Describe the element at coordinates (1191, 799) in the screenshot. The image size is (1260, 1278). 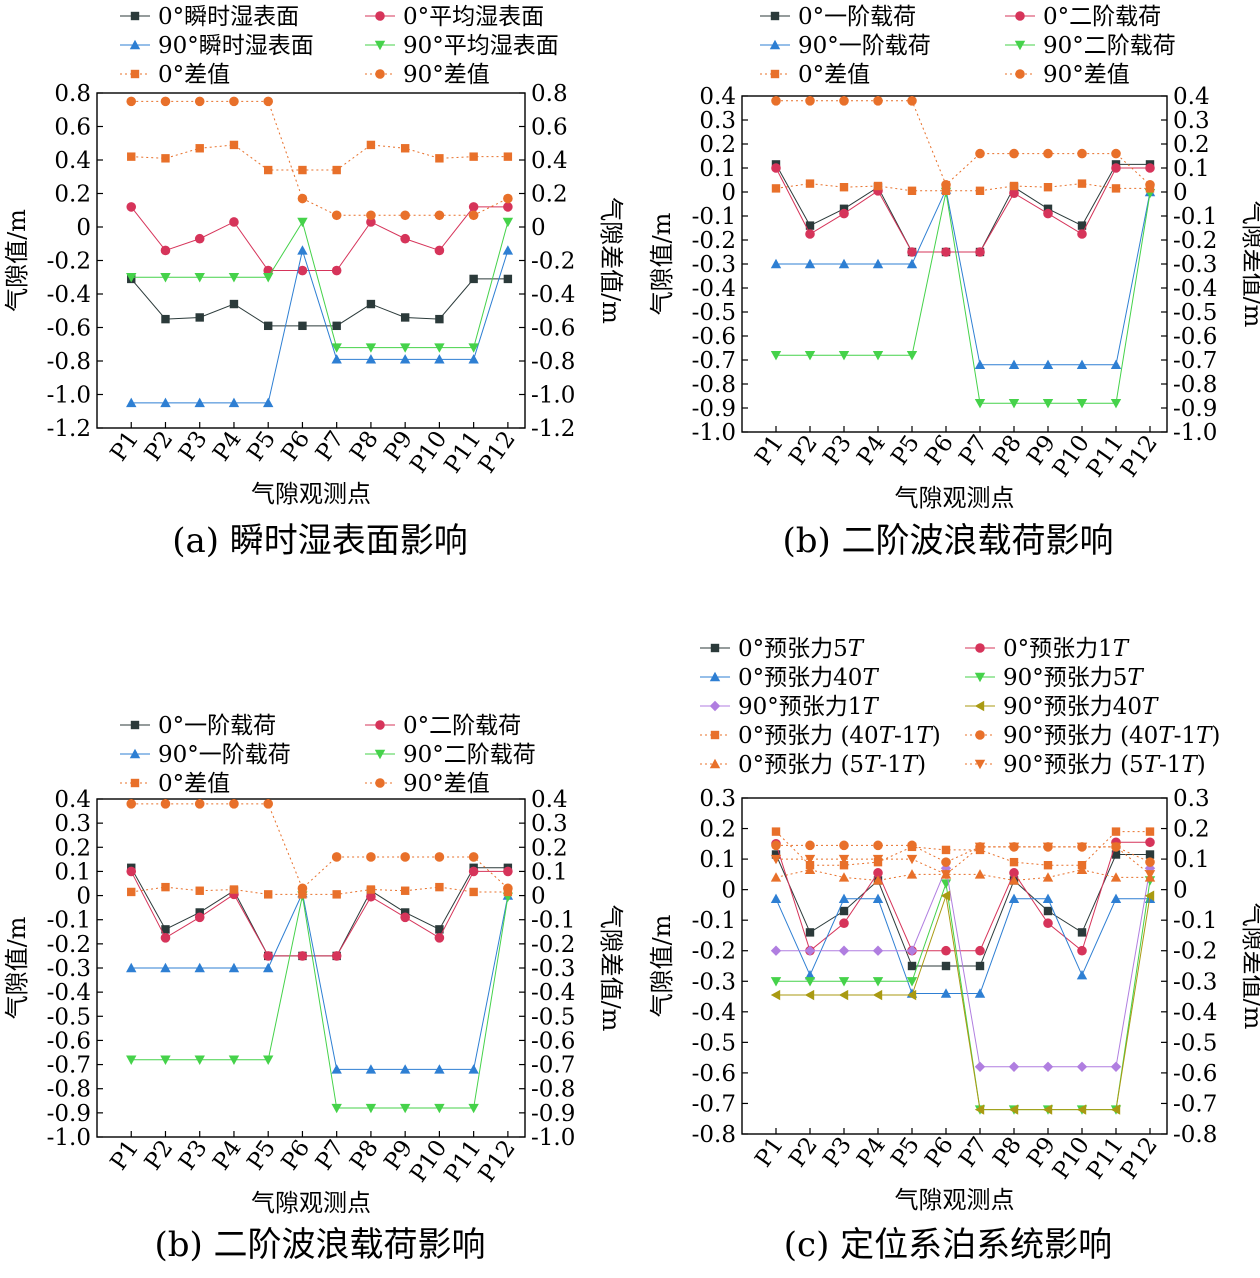
I see `y2-tick-label: 0.3` at that location.